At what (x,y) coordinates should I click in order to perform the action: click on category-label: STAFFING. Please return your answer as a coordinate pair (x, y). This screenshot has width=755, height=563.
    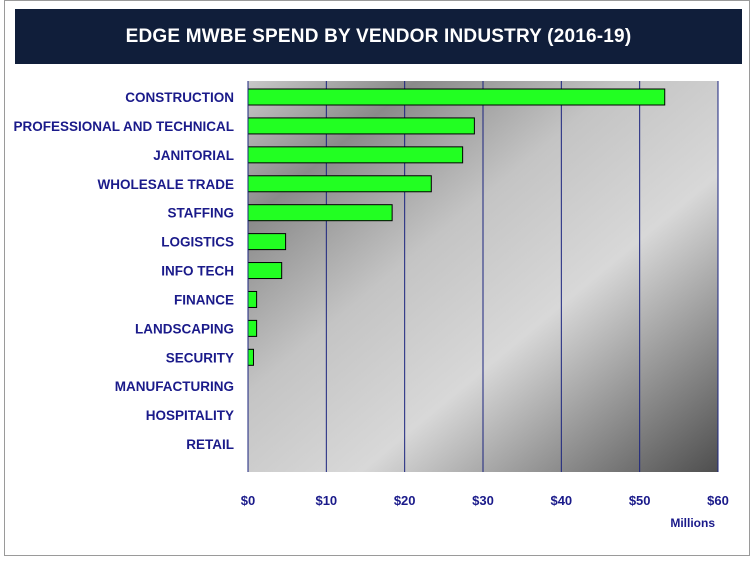
    Looking at the image, I should click on (201, 213).